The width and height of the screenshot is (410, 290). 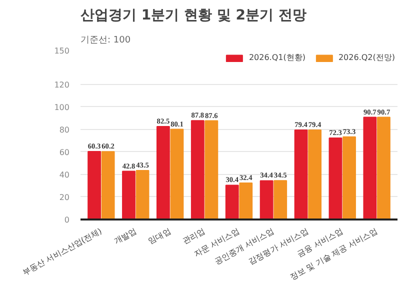 I want to click on legend-label: 2026.Q2(전망), so click(x=366, y=57).